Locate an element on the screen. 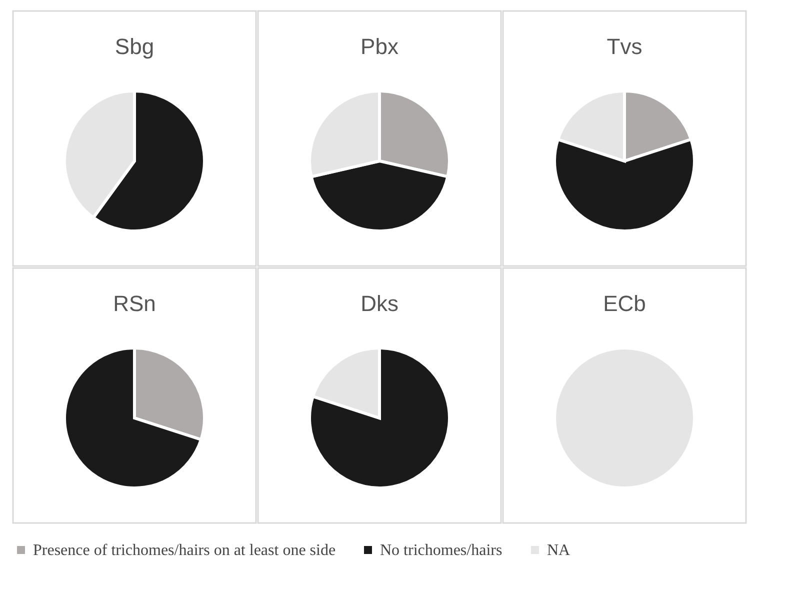  chart-title: Dks is located at coordinates (379, 303).